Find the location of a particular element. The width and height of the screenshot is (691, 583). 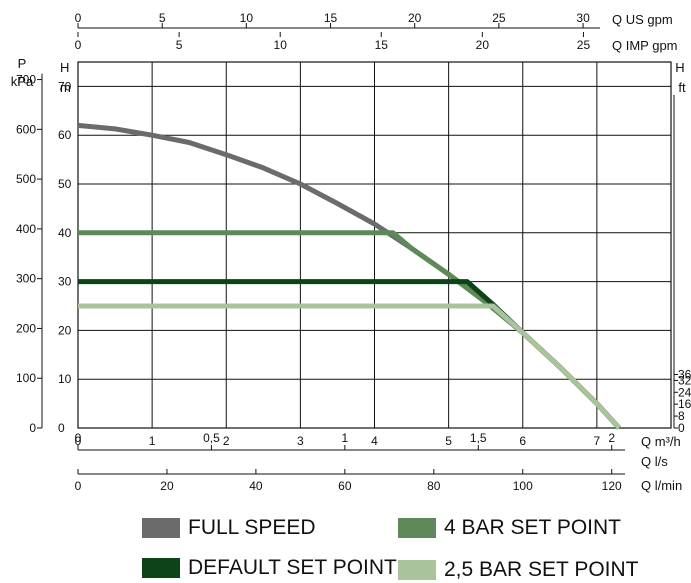

tick-label-m3h: 2 is located at coordinates (226, 441).